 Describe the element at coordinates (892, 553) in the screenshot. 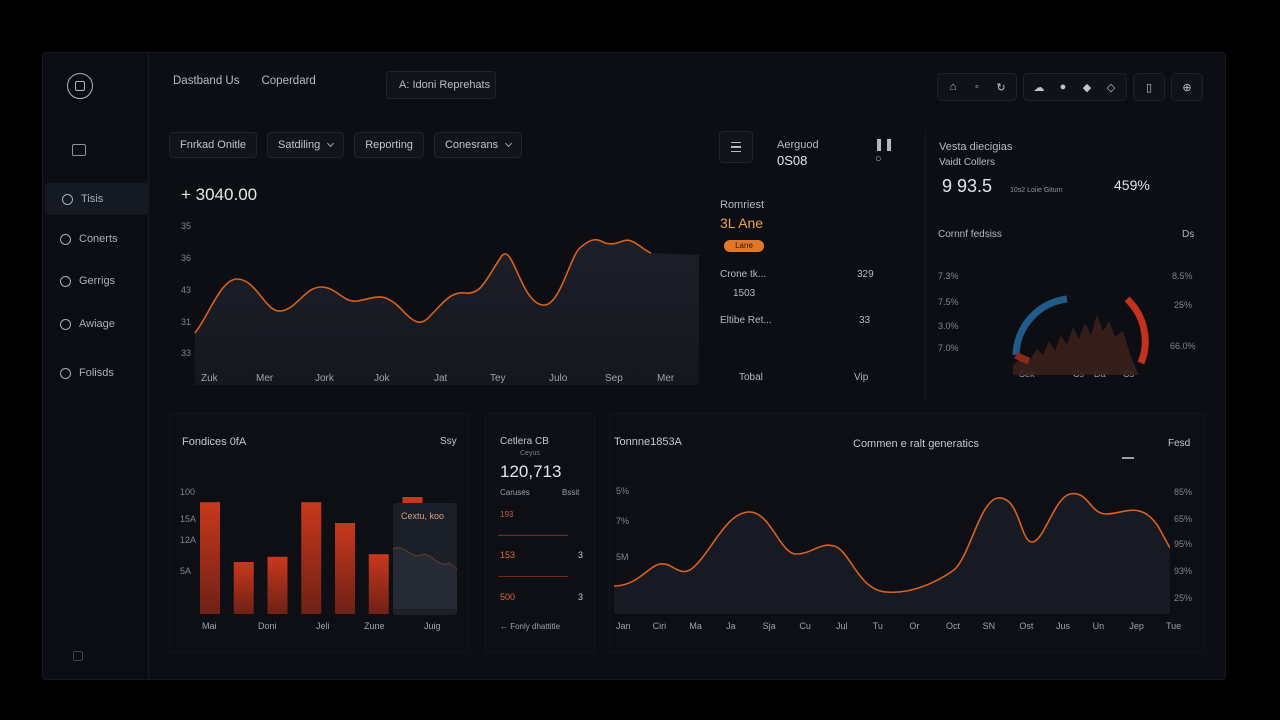

I see `line-chart` at that location.